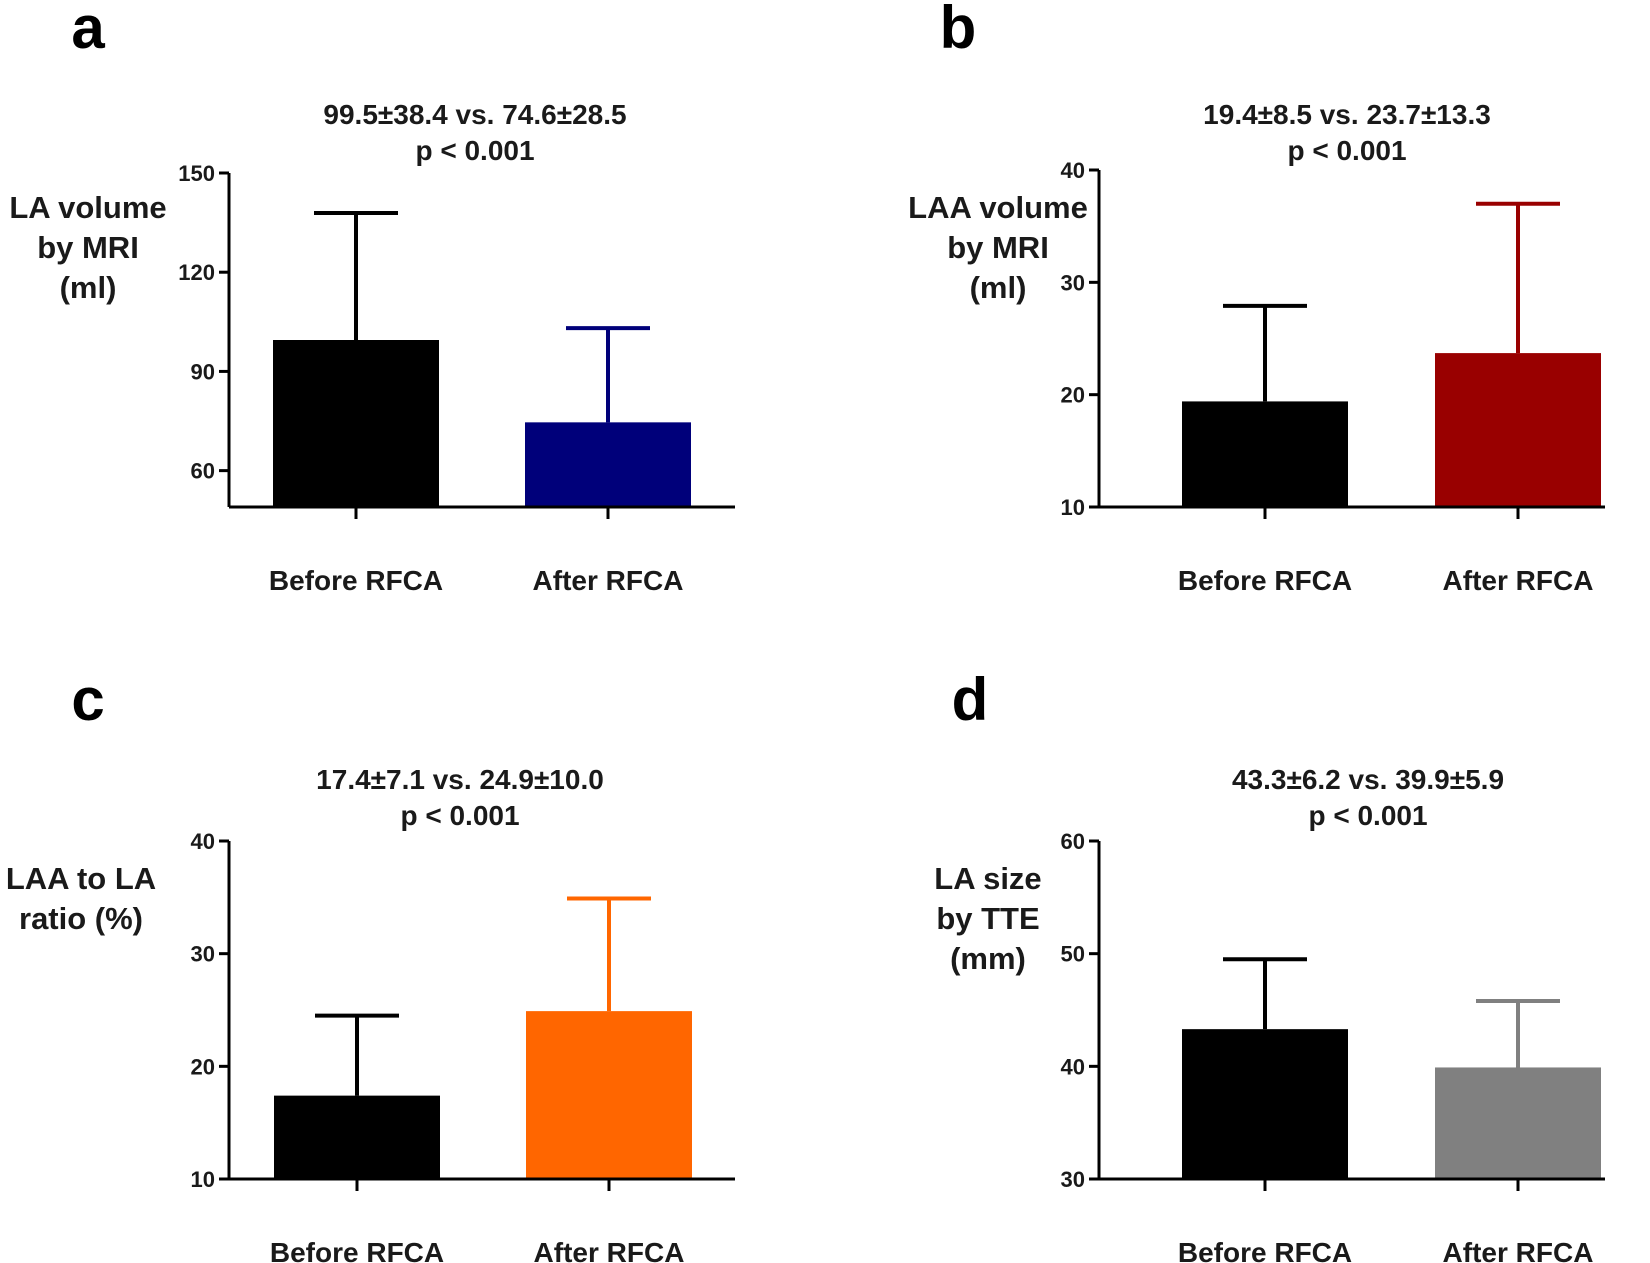 This screenshot has height=1263, width=1650. I want to click on panel-c-category-label-before-rfca: Before RFCA, so click(357, 1250).